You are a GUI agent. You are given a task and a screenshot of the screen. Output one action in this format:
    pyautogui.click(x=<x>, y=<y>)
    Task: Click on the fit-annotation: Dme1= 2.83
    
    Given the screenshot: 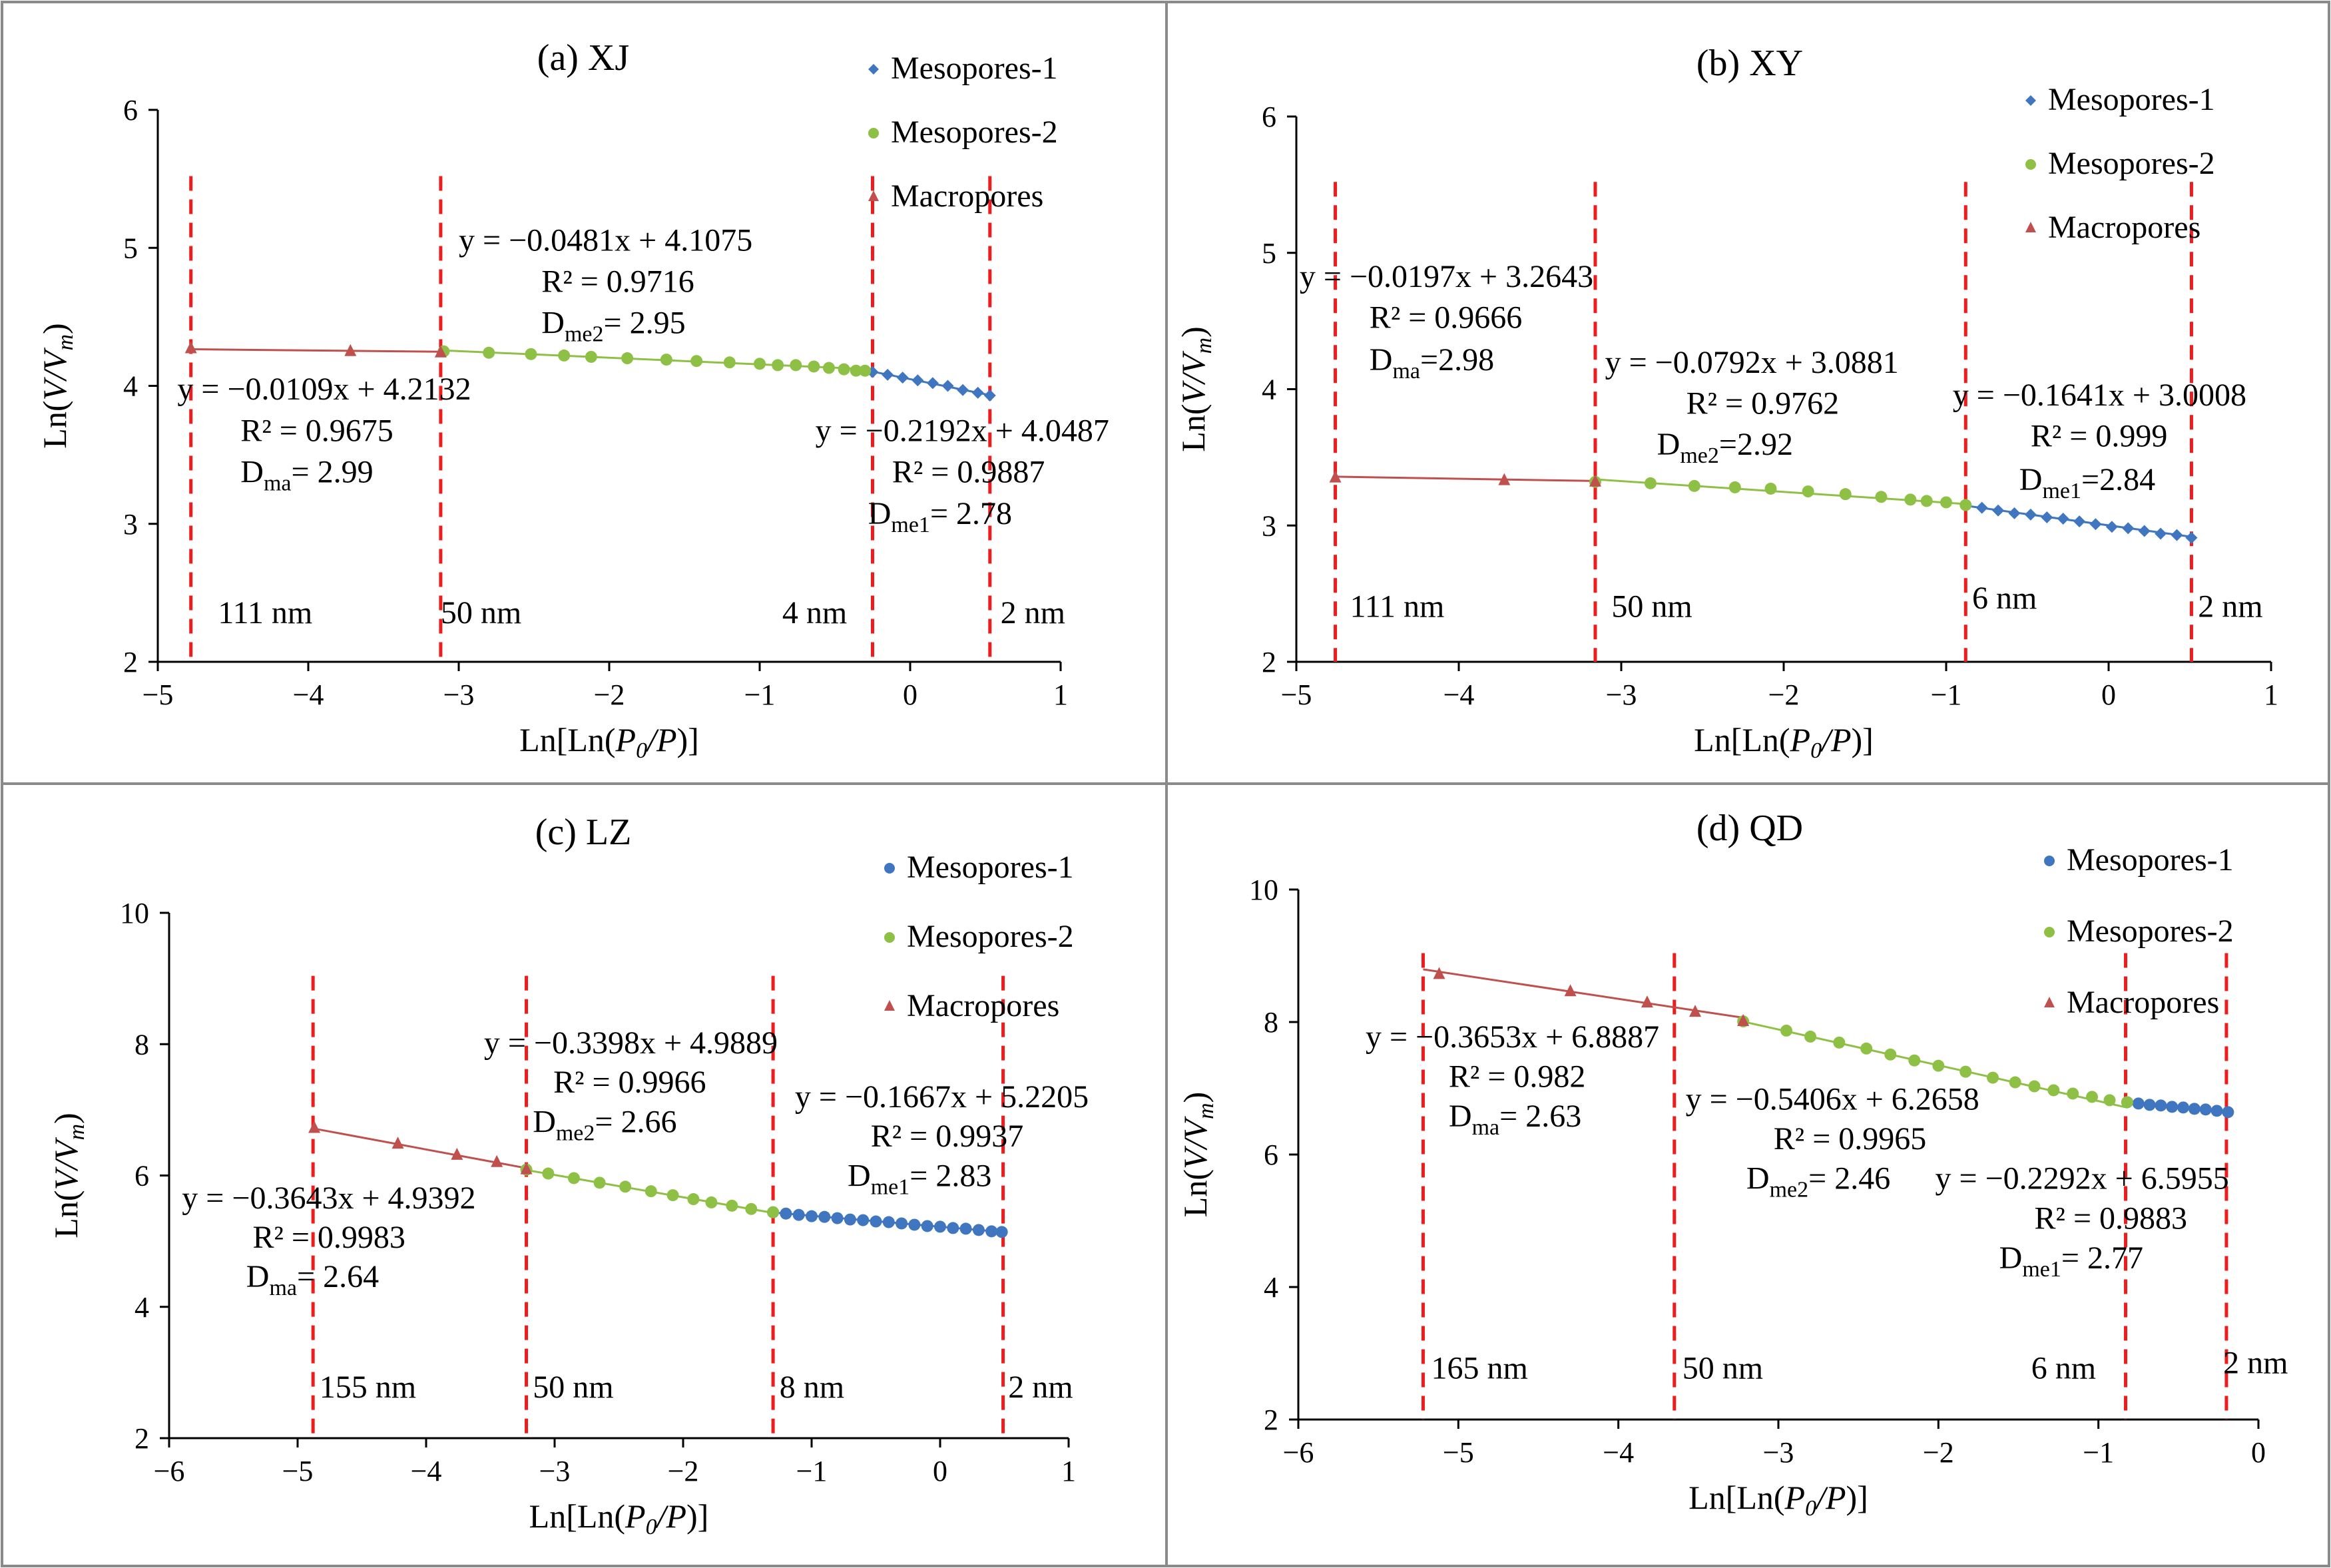 What is the action you would take?
    pyautogui.click(x=920, y=1178)
    